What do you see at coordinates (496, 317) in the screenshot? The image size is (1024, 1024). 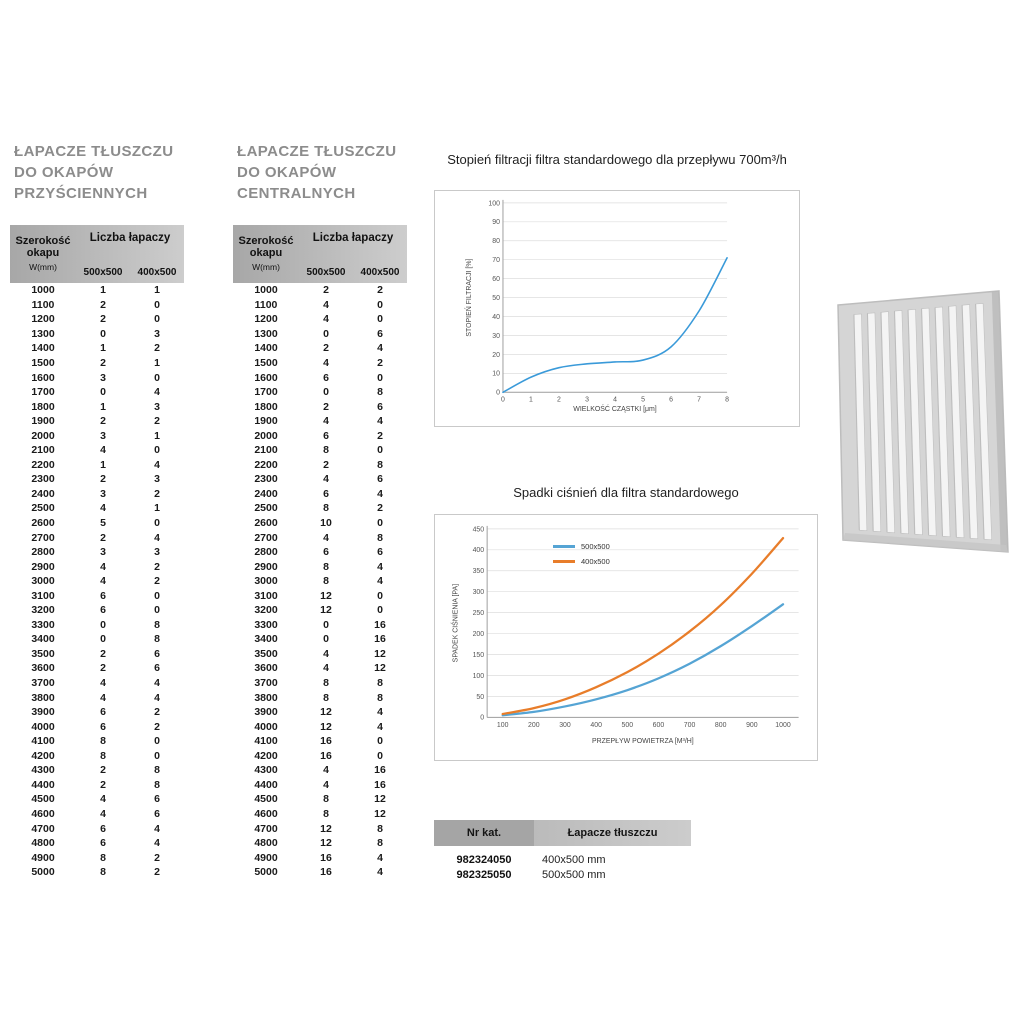 I see `y-tick-label: 40` at bounding box center [496, 317].